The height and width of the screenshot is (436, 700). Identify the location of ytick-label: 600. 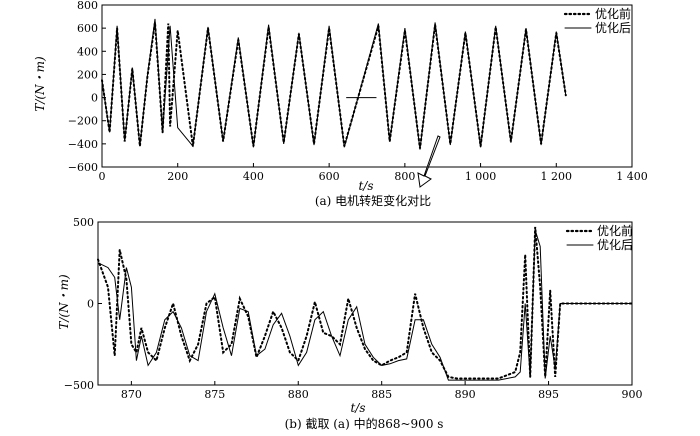
(87, 28).